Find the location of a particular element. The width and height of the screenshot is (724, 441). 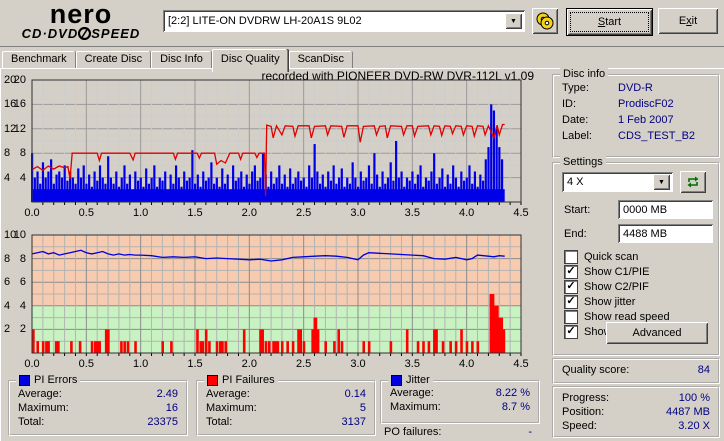

checkbox-show-jitter: ✓ Show jitter is located at coordinates (599, 302).